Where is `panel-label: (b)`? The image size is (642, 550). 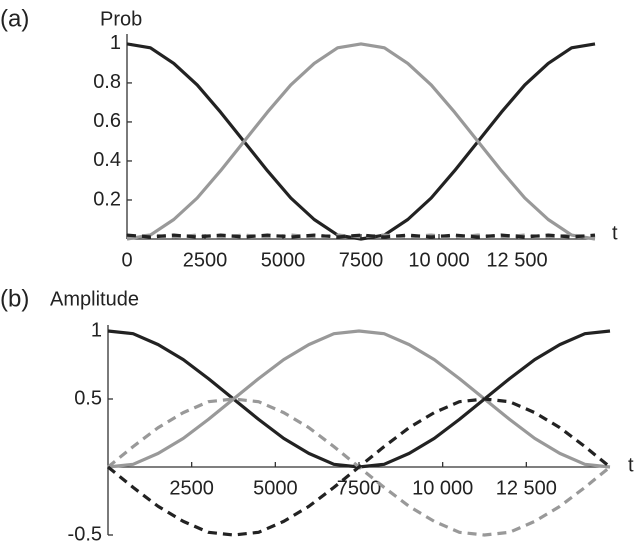
panel-label: (b) is located at coordinates (14, 298).